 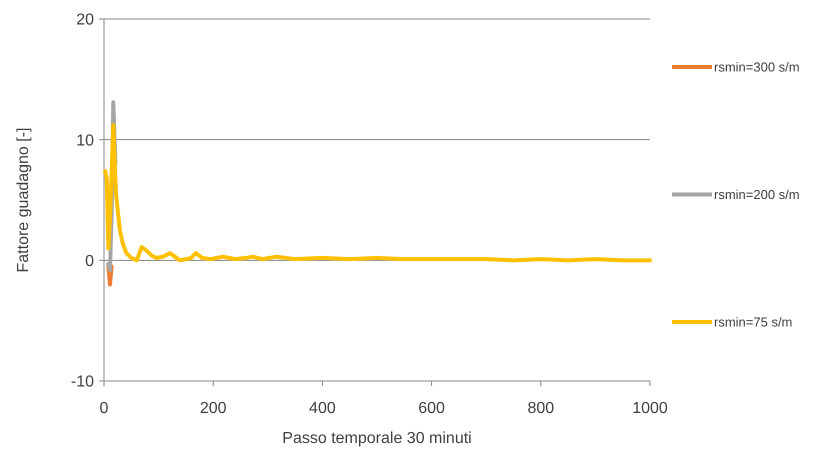 I want to click on x-axis-title: Passo temporale 30 minuti, so click(x=377, y=438).